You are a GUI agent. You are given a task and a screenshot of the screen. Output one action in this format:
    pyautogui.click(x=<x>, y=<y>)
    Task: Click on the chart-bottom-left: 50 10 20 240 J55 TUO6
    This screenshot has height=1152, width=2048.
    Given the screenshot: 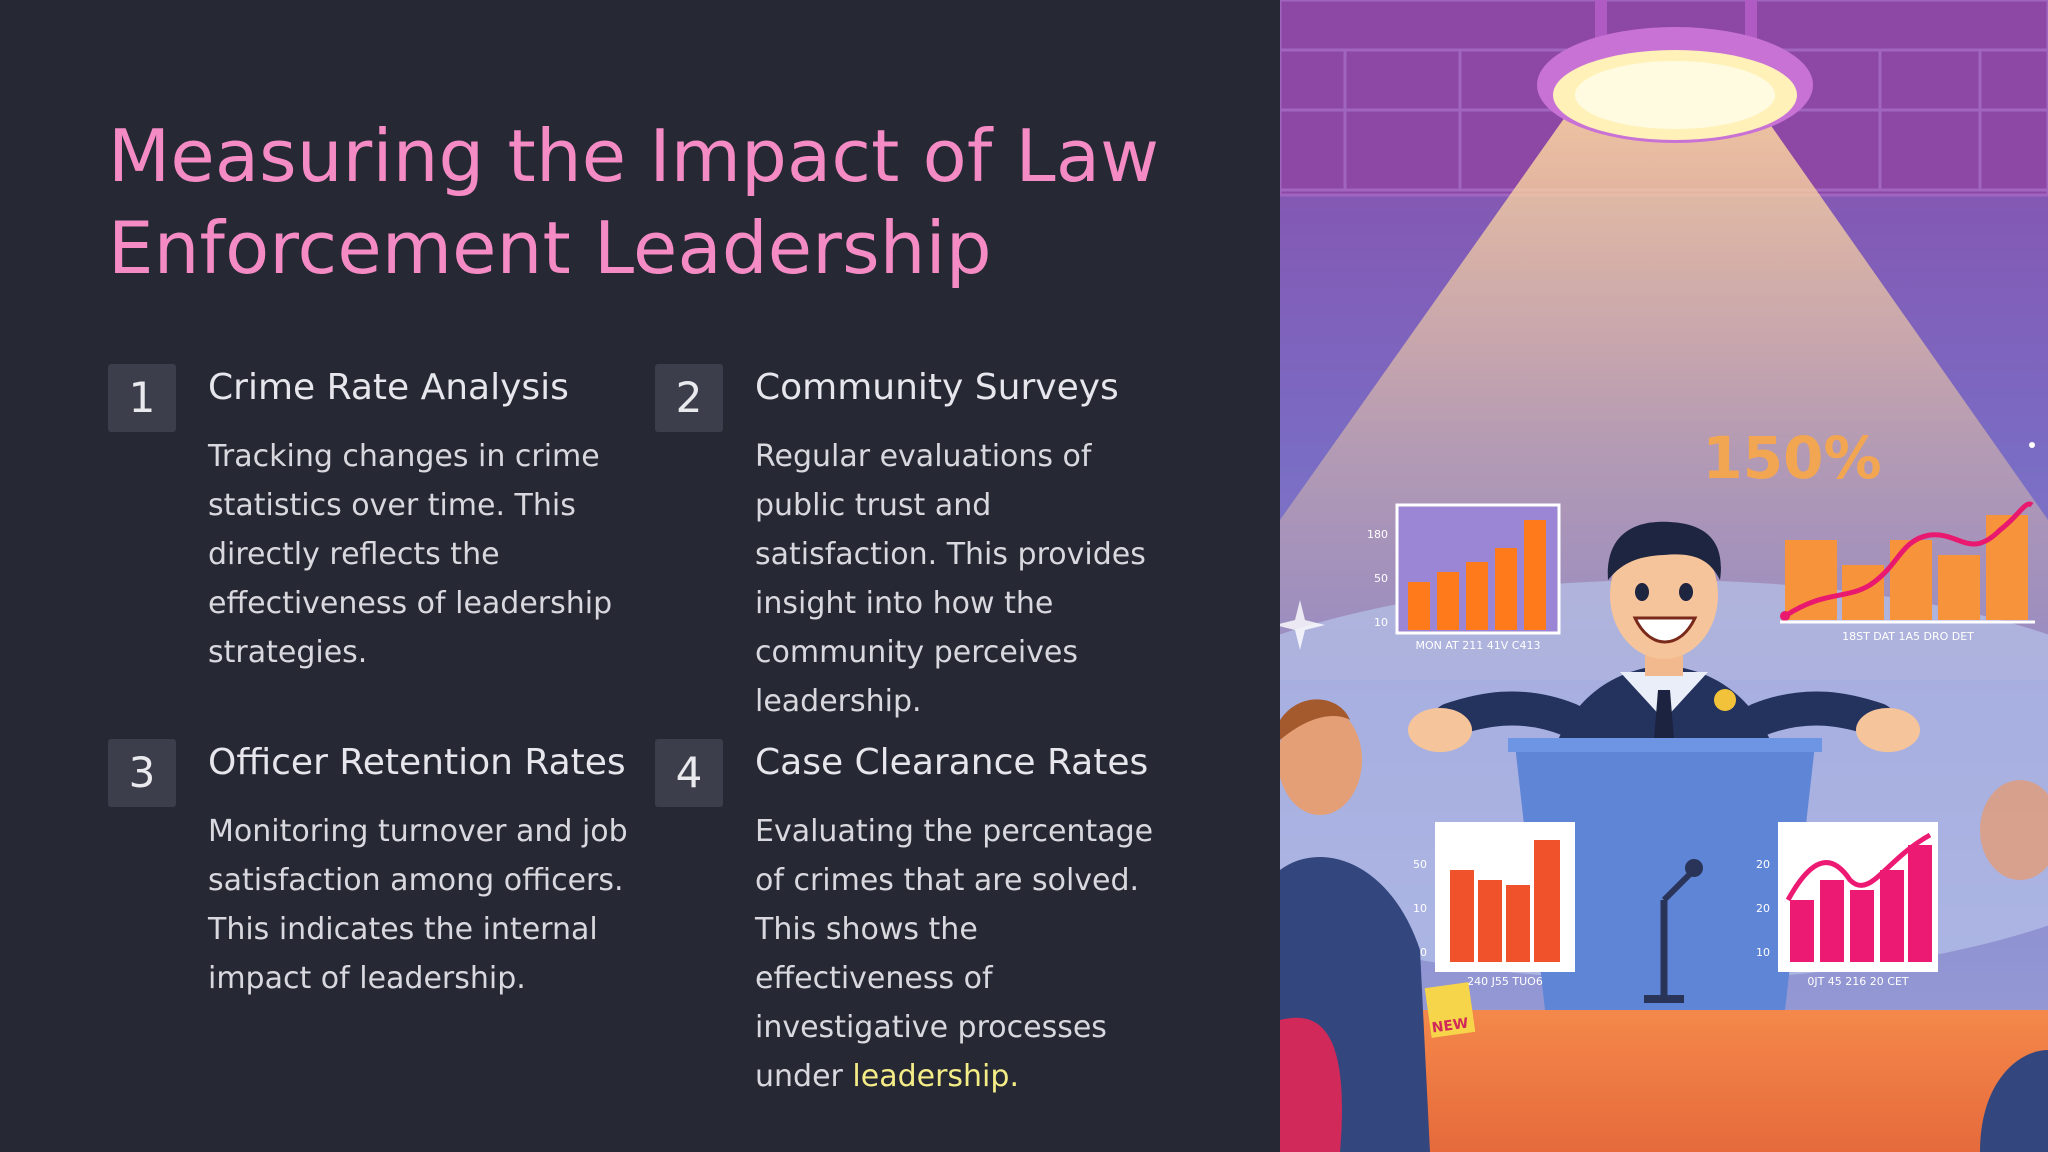 What is the action you would take?
    pyautogui.click(x=1494, y=905)
    